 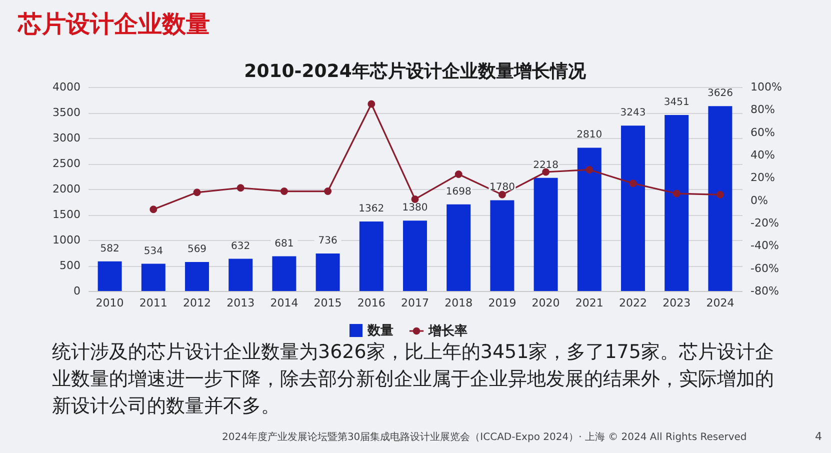 I want to click on x-tick-label: 2024, so click(x=720, y=303).